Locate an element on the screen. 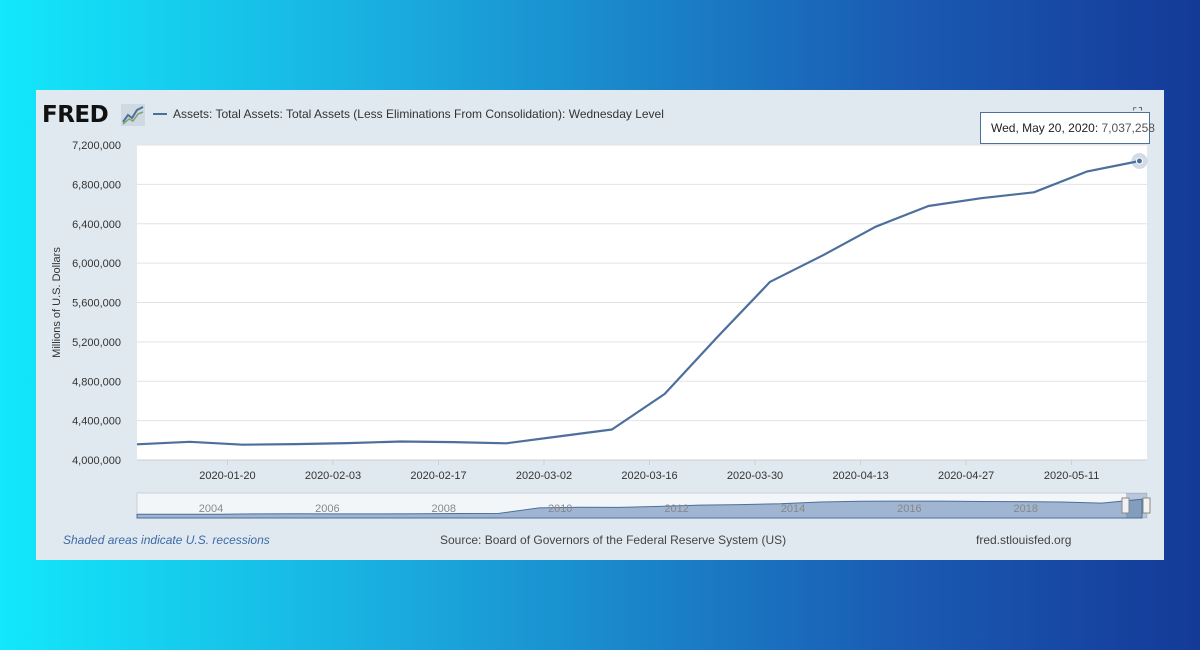 This screenshot has width=1200, height=650. x-tick-label: 2020-03-30 is located at coordinates (755, 476).